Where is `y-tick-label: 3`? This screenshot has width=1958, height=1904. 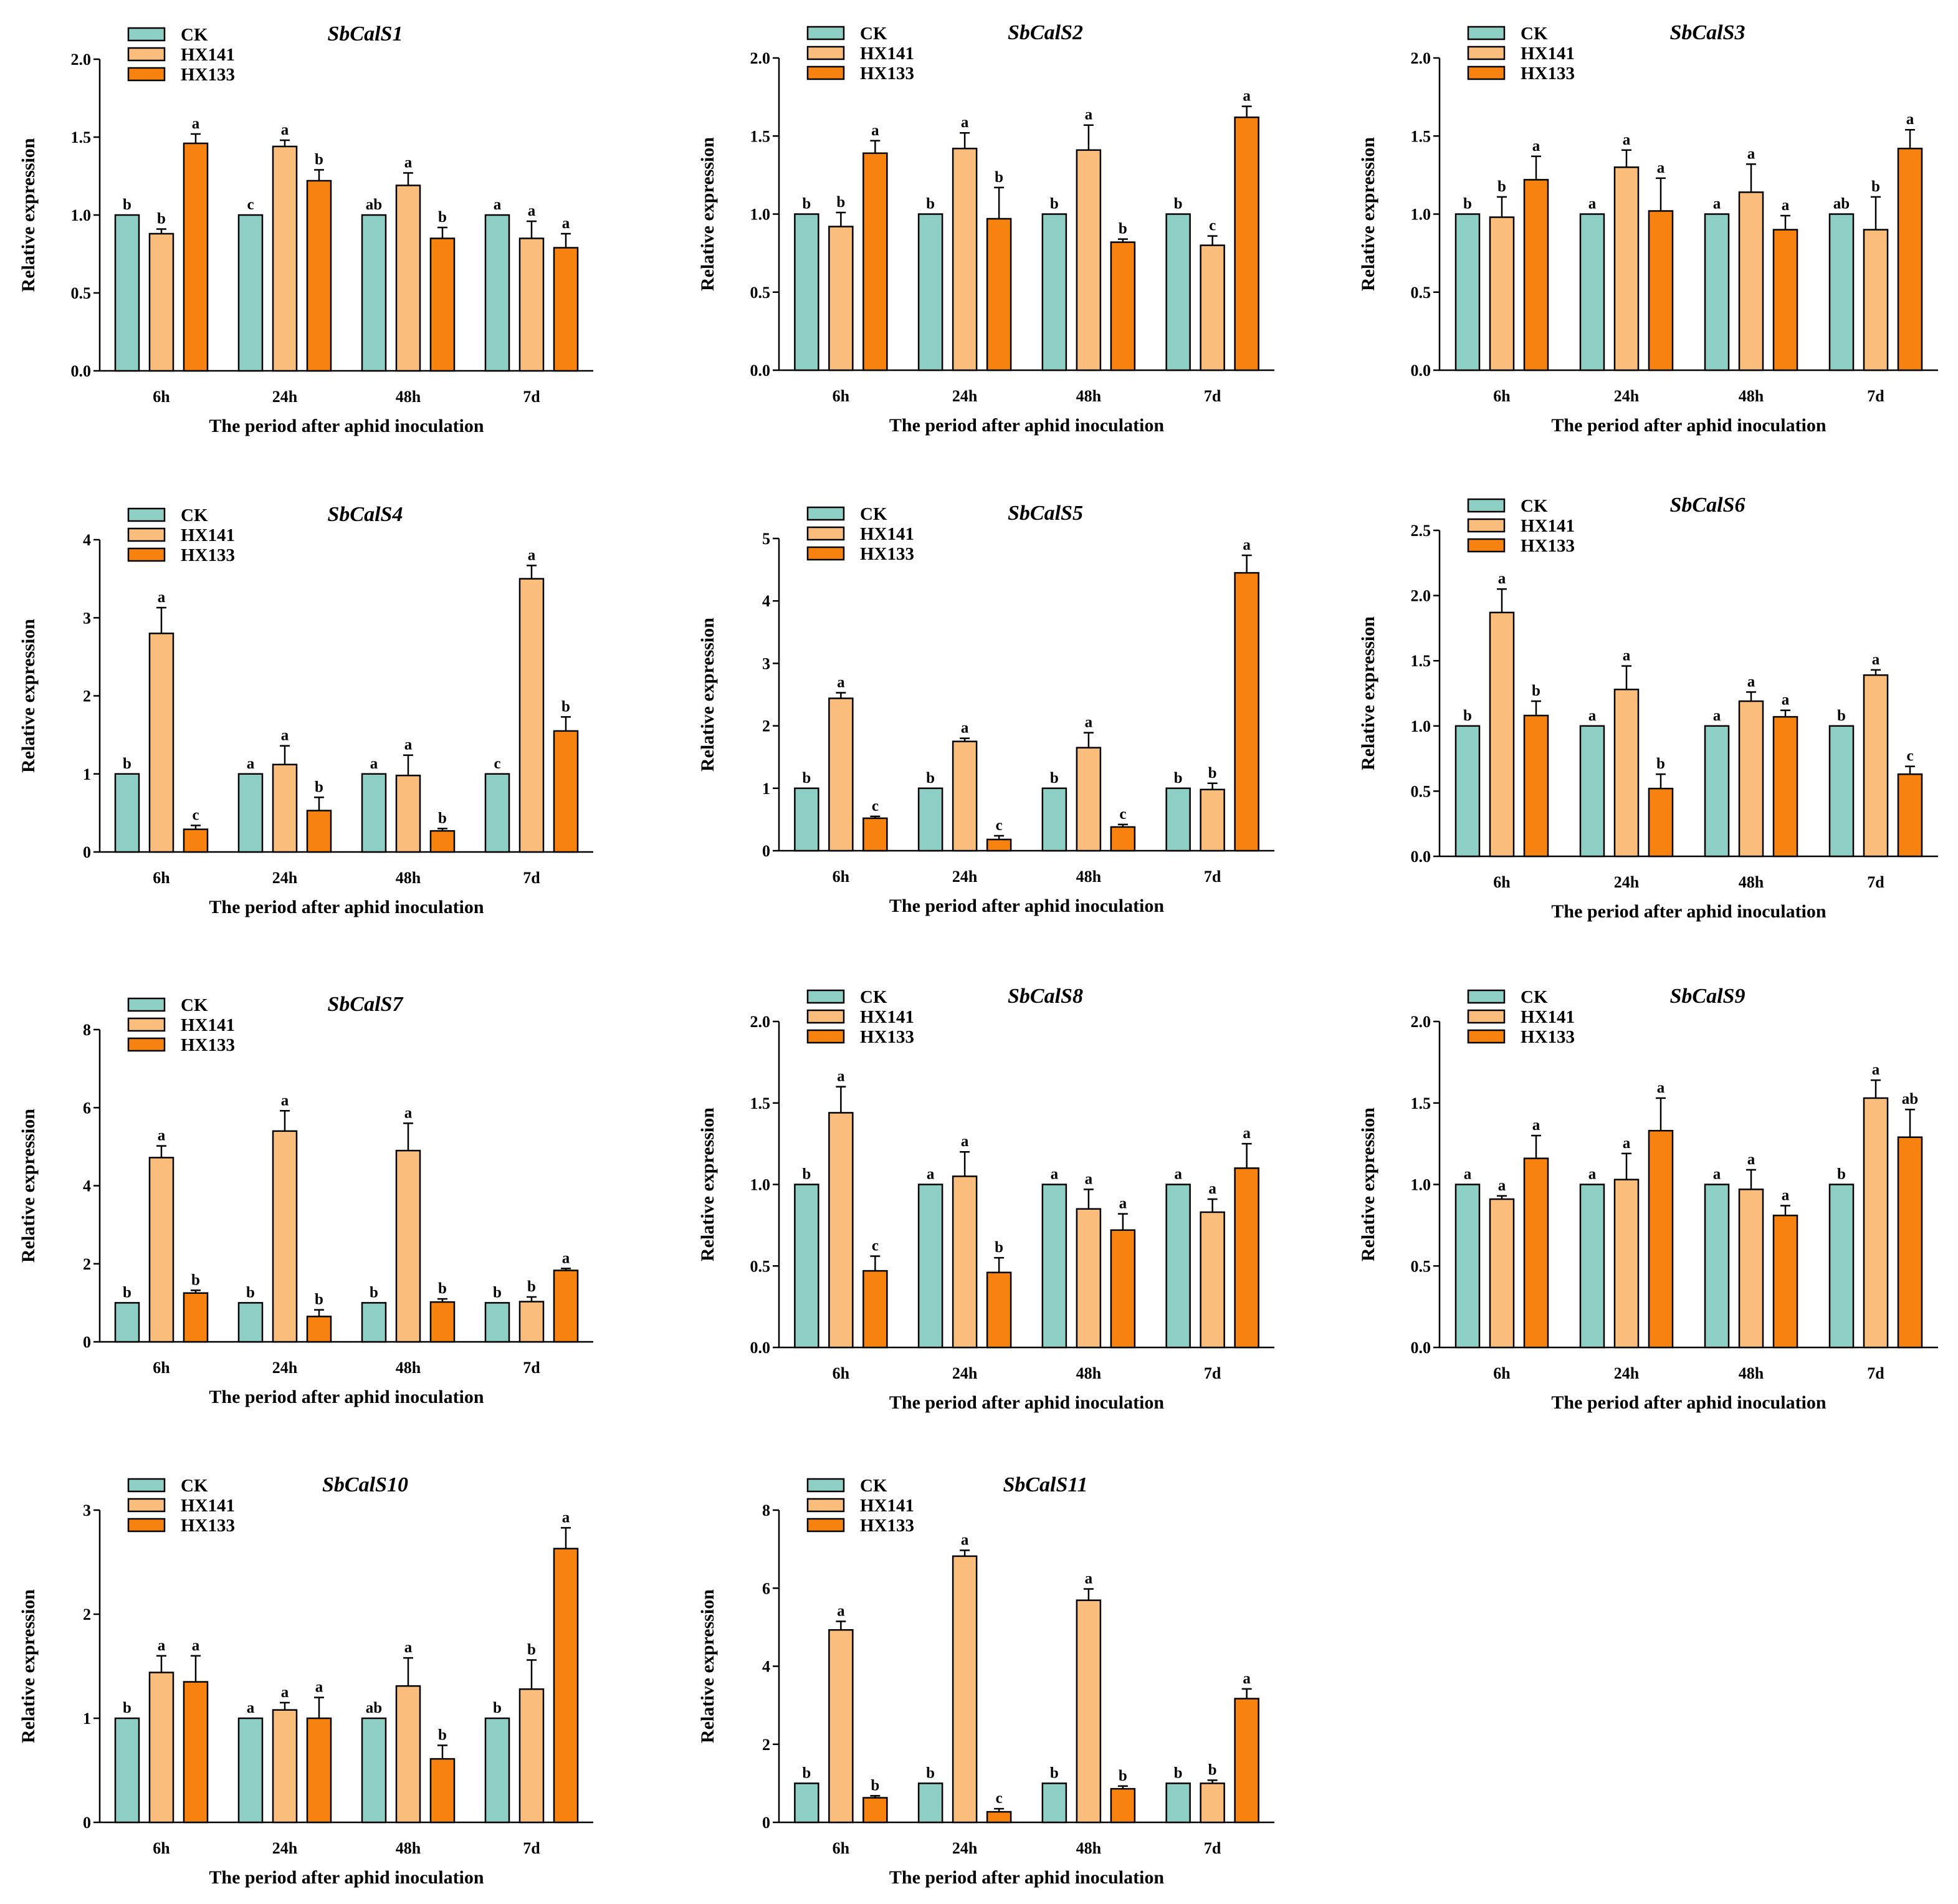 y-tick-label: 3 is located at coordinates (87, 618).